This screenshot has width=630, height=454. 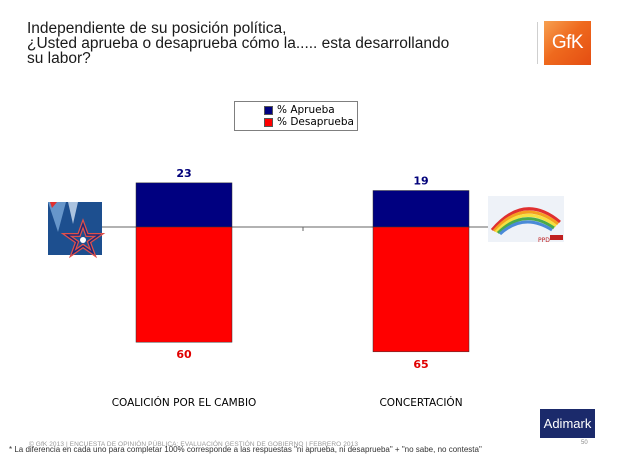 What do you see at coordinates (315, 122) in the screenshot?
I see `legend-label-desaprueba: % Desaprueba` at bounding box center [315, 122].